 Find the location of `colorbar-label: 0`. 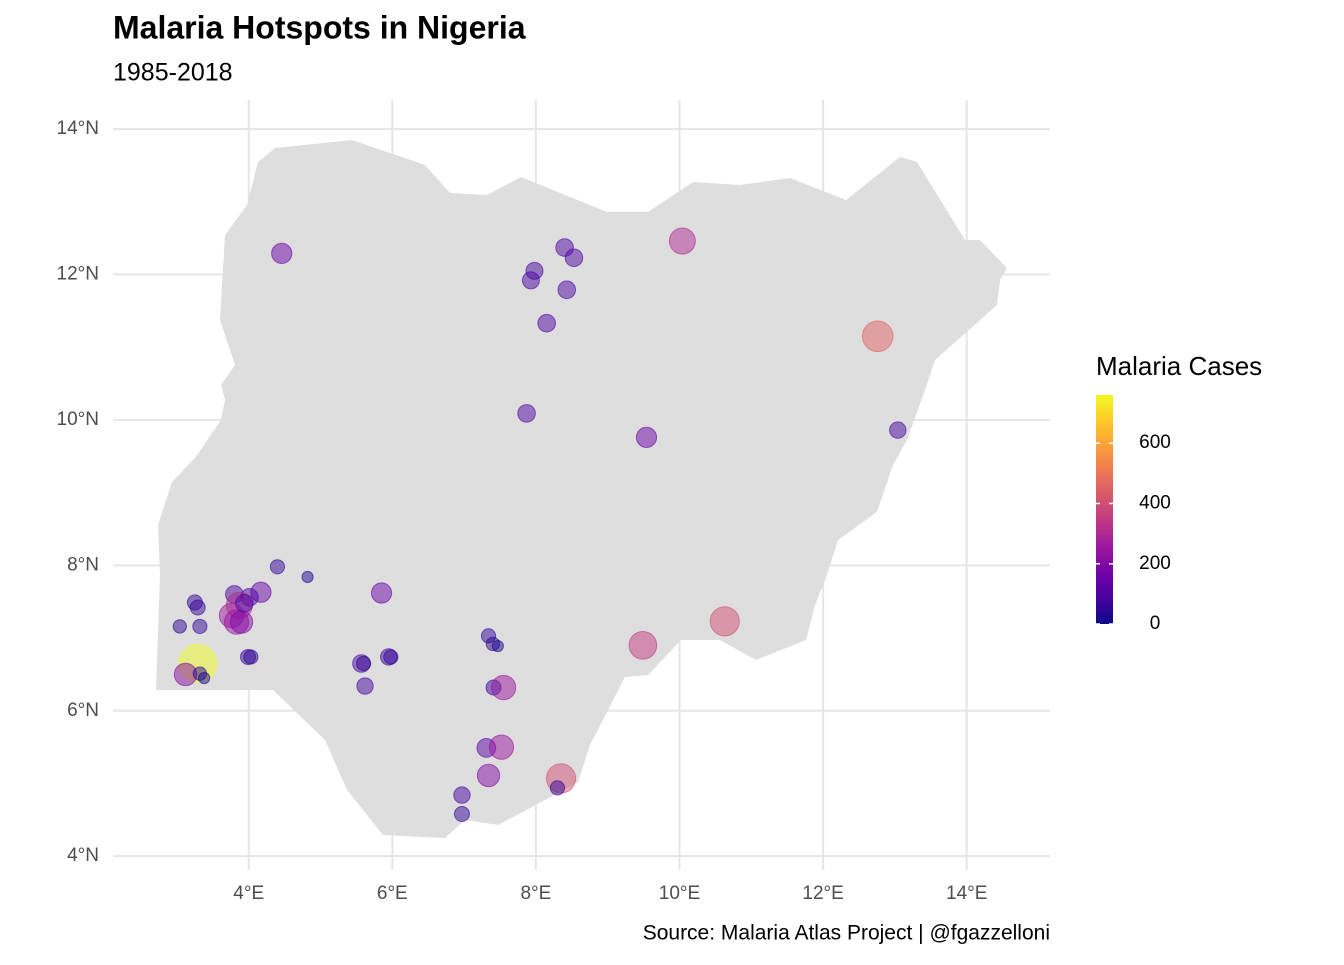

colorbar-label: 0 is located at coordinates (1155, 623).